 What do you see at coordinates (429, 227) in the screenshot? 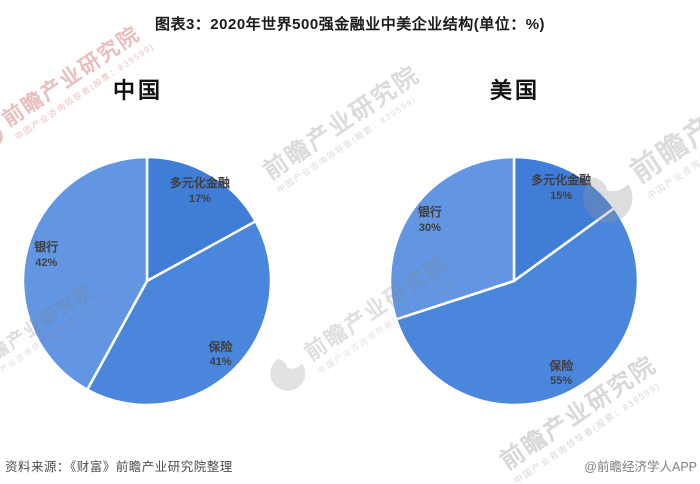
I see `slice-percentage: 30%` at bounding box center [429, 227].